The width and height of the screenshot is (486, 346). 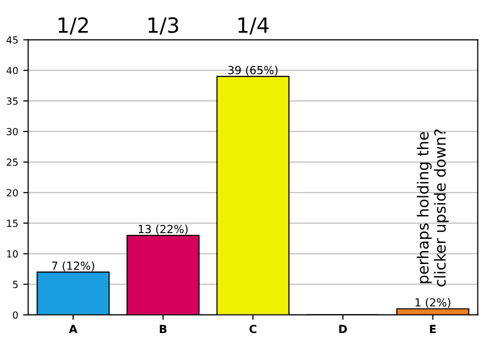 What do you see at coordinates (12, 101) in the screenshot?
I see `y-tick-label: 35` at bounding box center [12, 101].